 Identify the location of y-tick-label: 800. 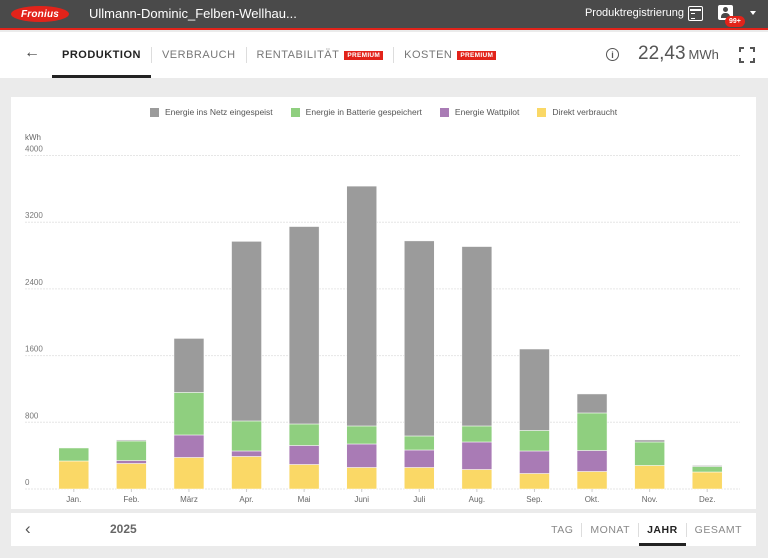
(32, 415).